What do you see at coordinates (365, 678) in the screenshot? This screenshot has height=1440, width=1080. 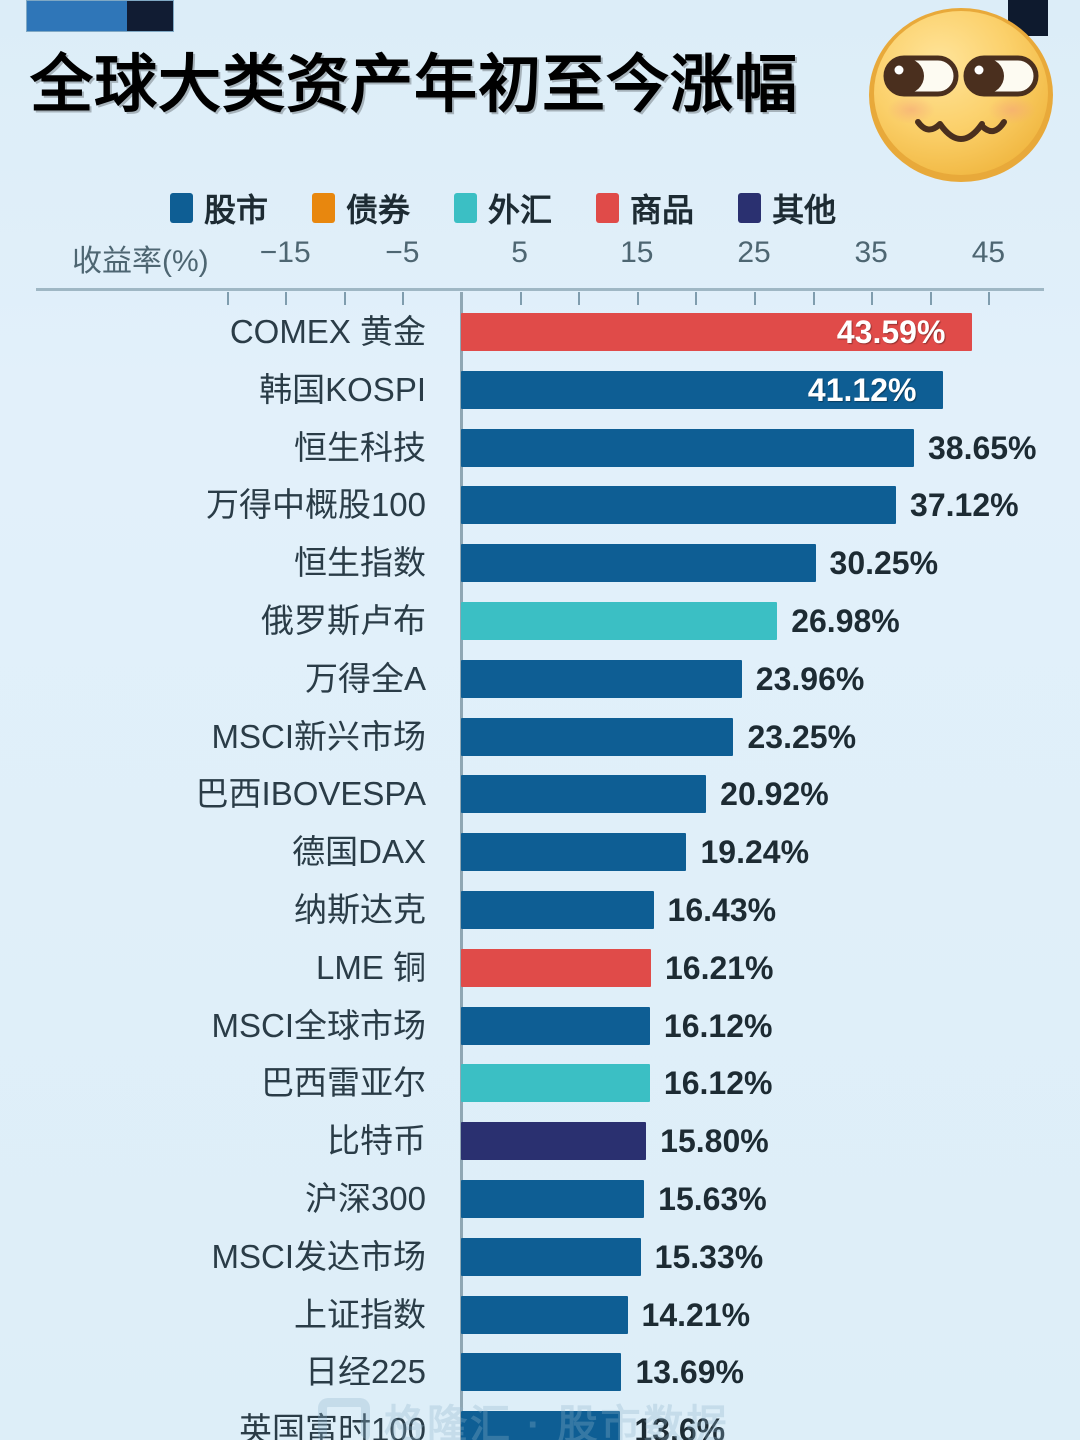 I see `row-label: 万得全A` at bounding box center [365, 678].